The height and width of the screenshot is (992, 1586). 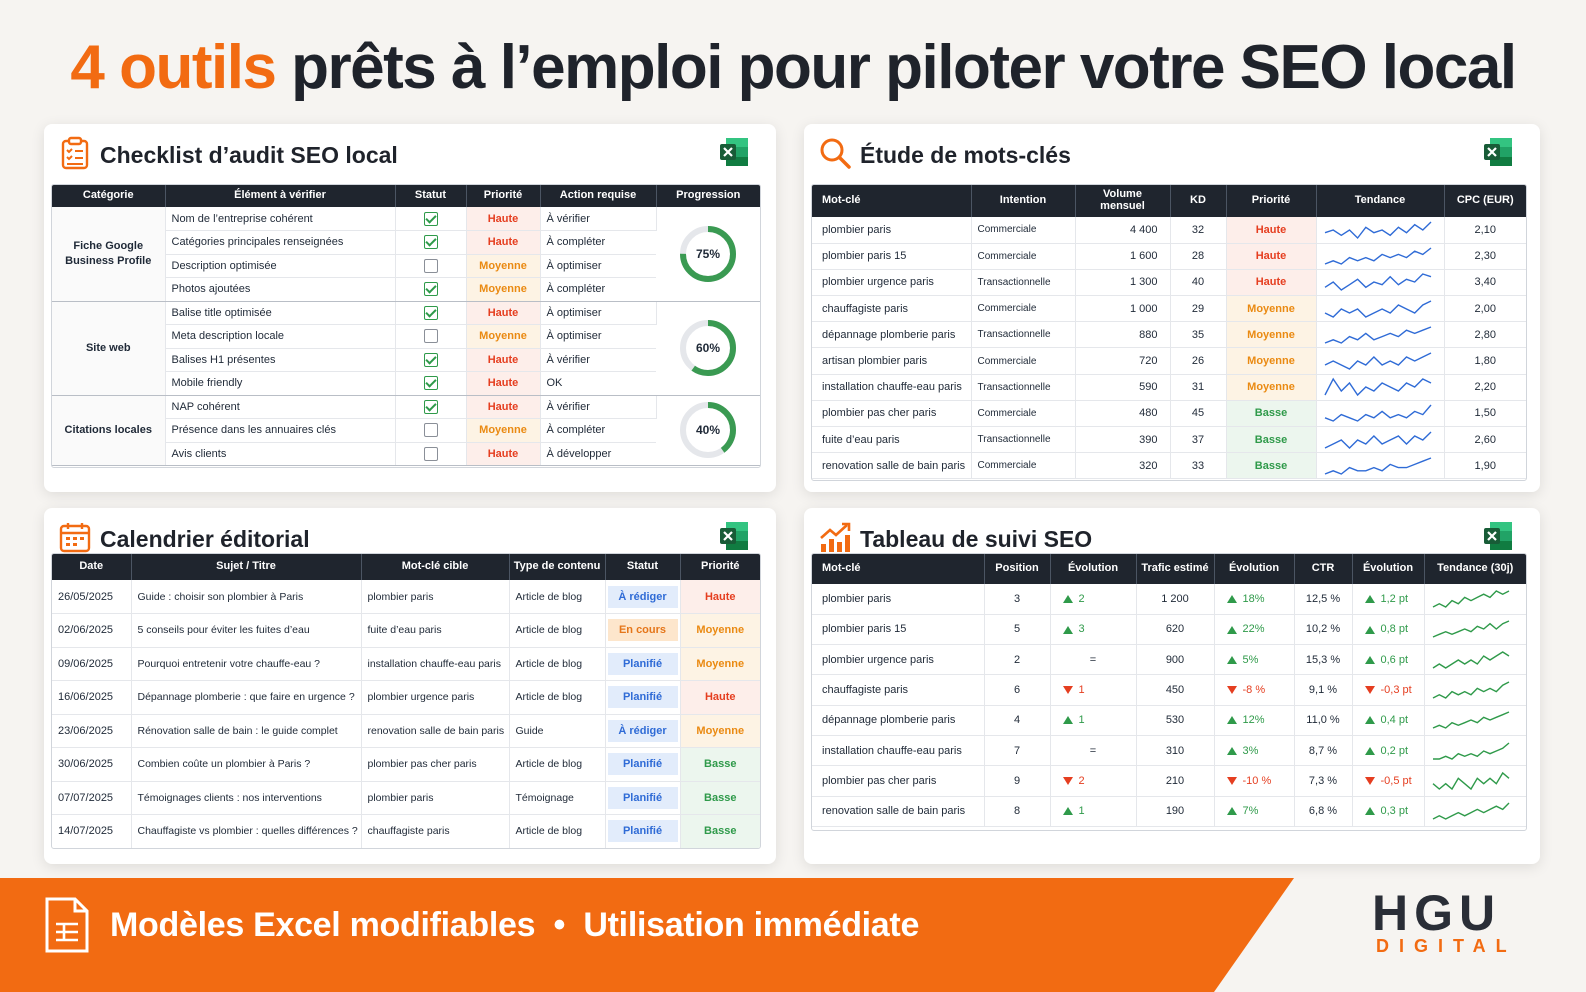 What do you see at coordinates (1388, 599) in the screenshot?
I see `ctr-evolution-cell: 1,2 pt` at bounding box center [1388, 599].